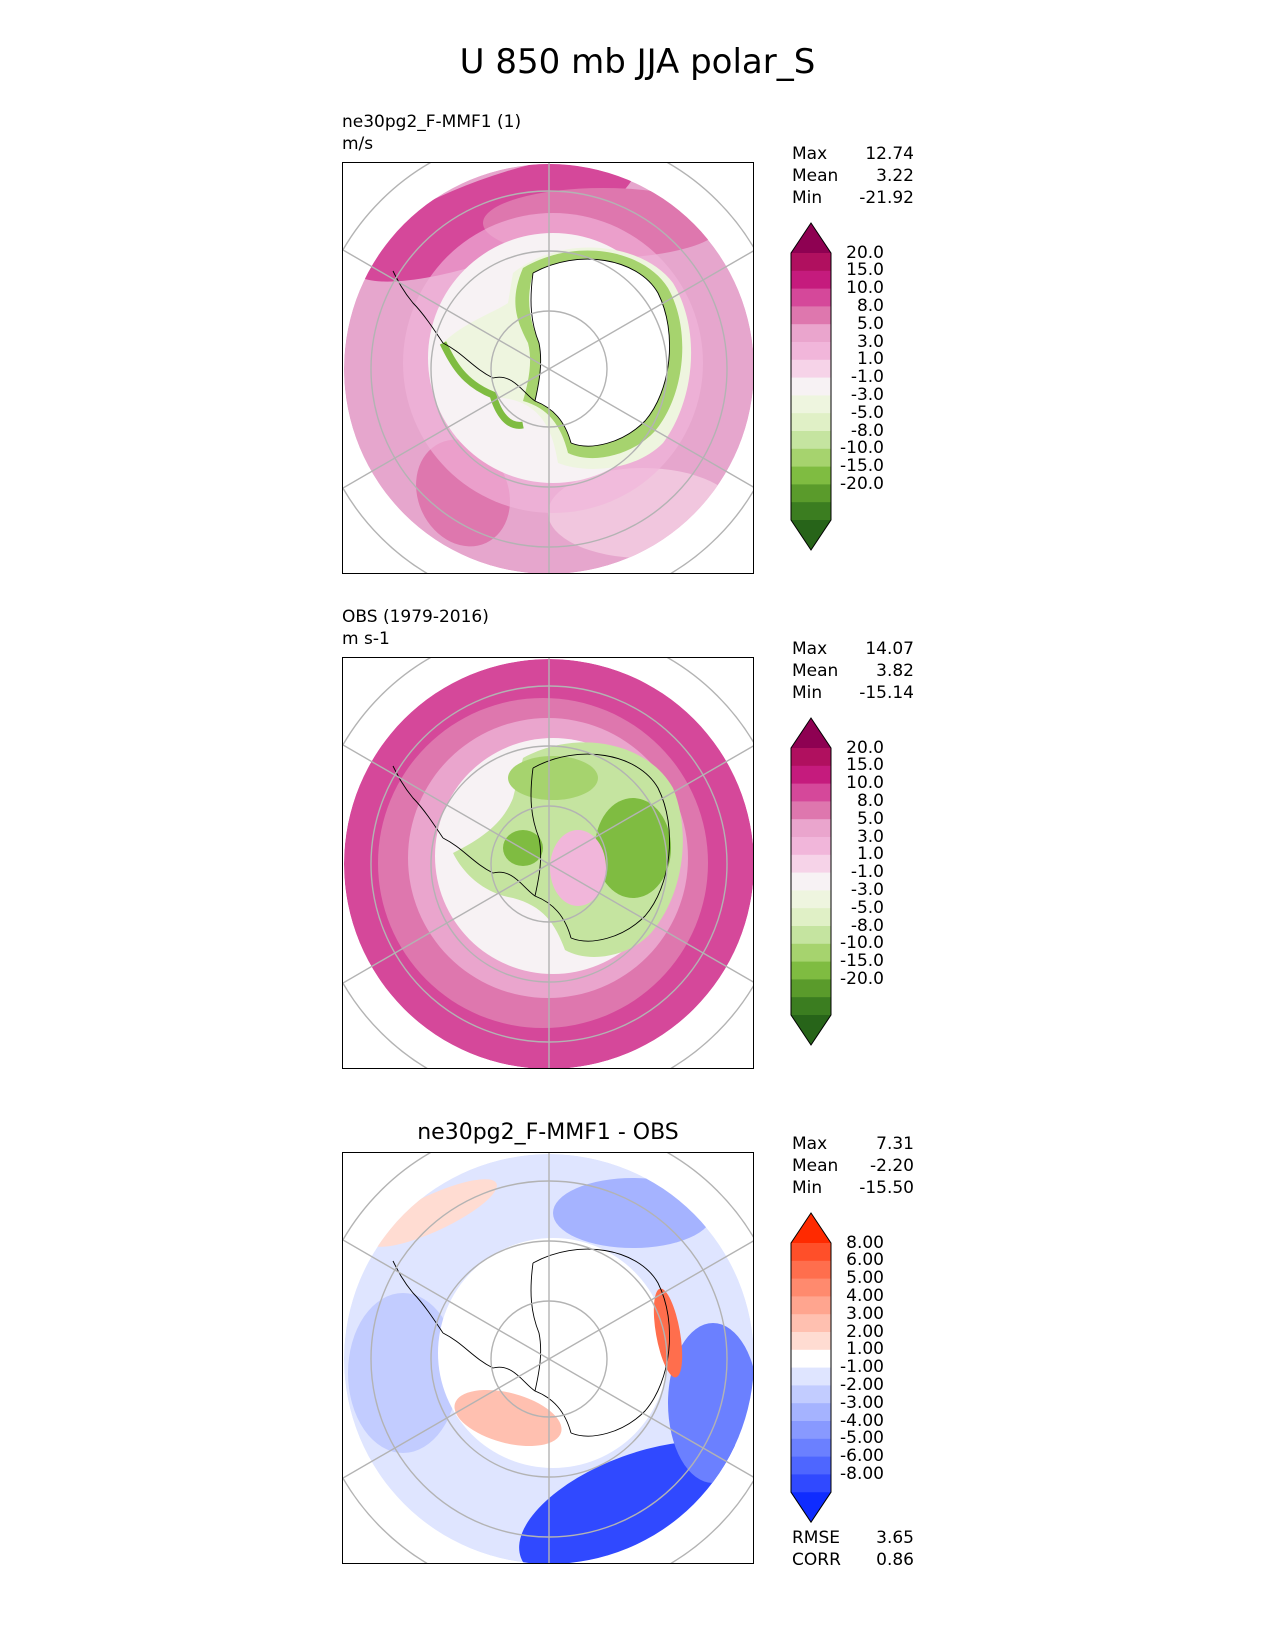 Image resolution: width=1275 pixels, height=1650 pixels. What do you see at coordinates (816, 1538) in the screenshot?
I see `panel-3-stat-rmse-label: RMSE` at bounding box center [816, 1538].